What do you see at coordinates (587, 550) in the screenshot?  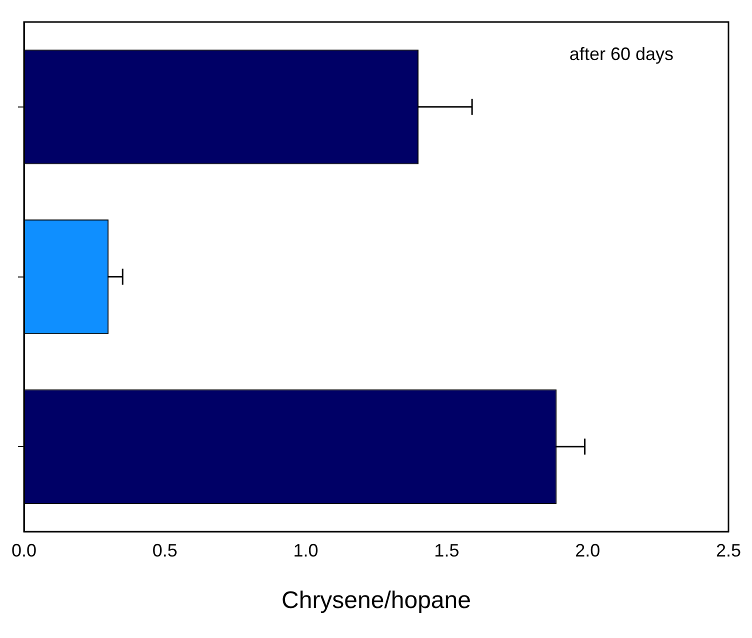 I see `x-tick-label: 2.0` at bounding box center [587, 550].